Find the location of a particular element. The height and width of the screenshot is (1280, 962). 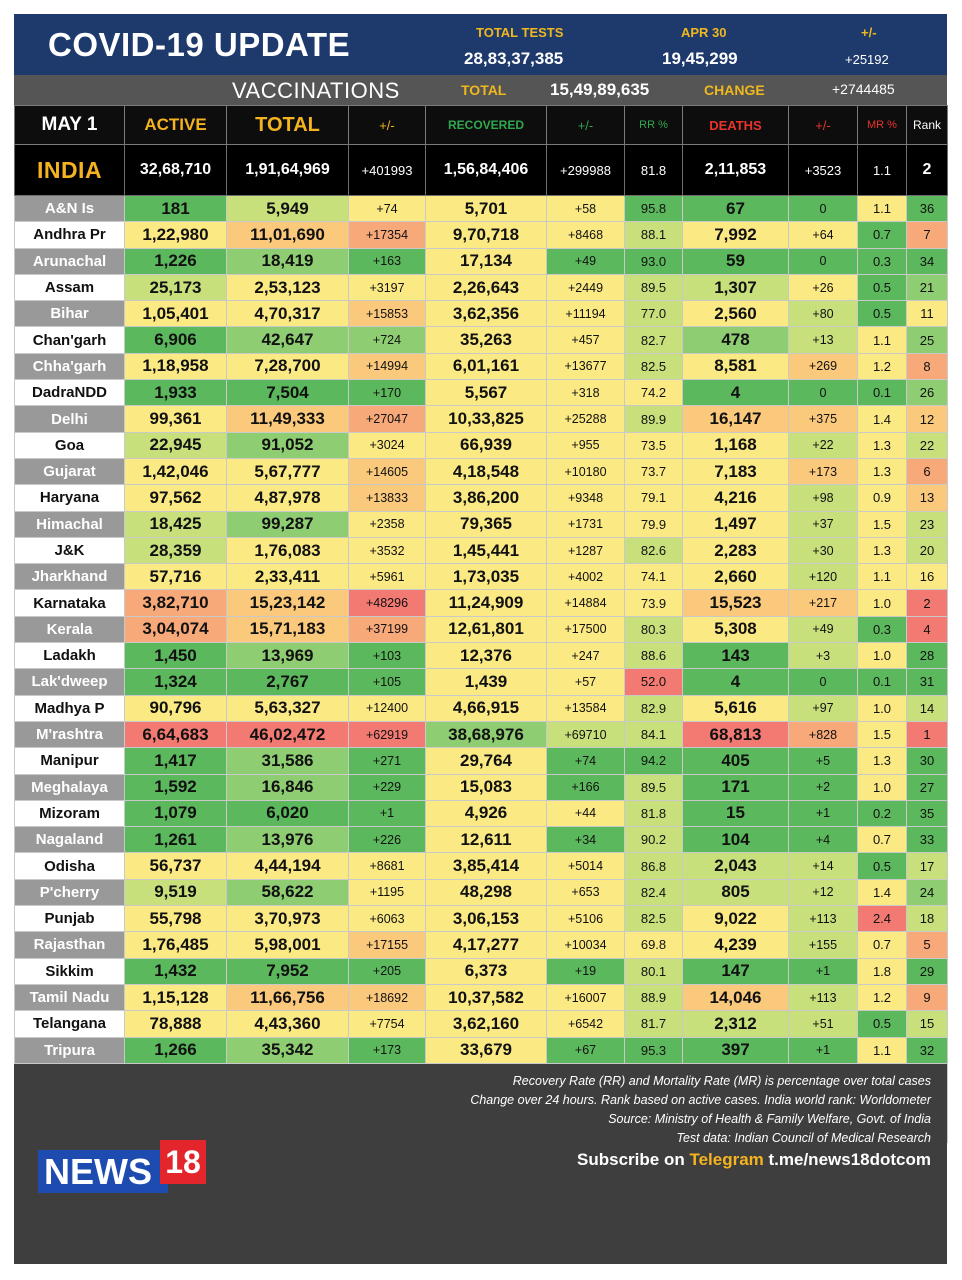

active-cell: 1,22,980 is located at coordinates (175, 235).